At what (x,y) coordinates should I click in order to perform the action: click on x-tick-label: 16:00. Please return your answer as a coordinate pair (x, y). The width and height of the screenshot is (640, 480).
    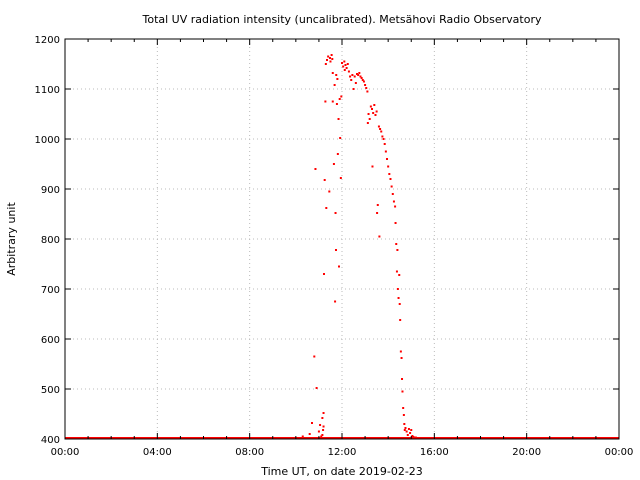
    Looking at the image, I should click on (434, 452).